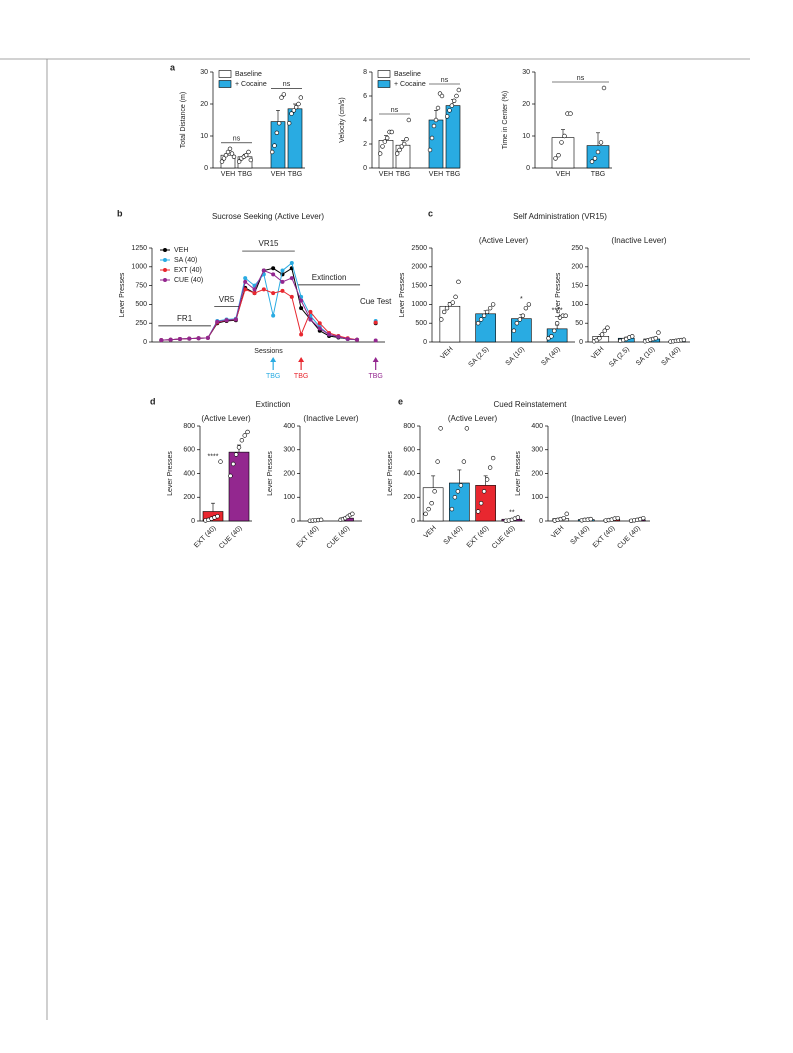  What do you see at coordinates (365, 96) in the screenshot?
I see `y-tick-label: 6` at bounding box center [365, 96].